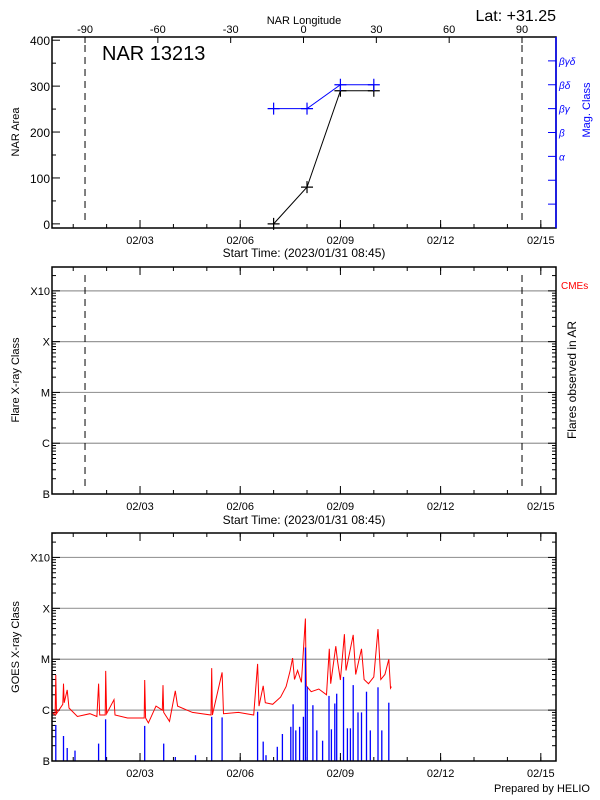  I want to click on nar-area-line, so click(323, 157).